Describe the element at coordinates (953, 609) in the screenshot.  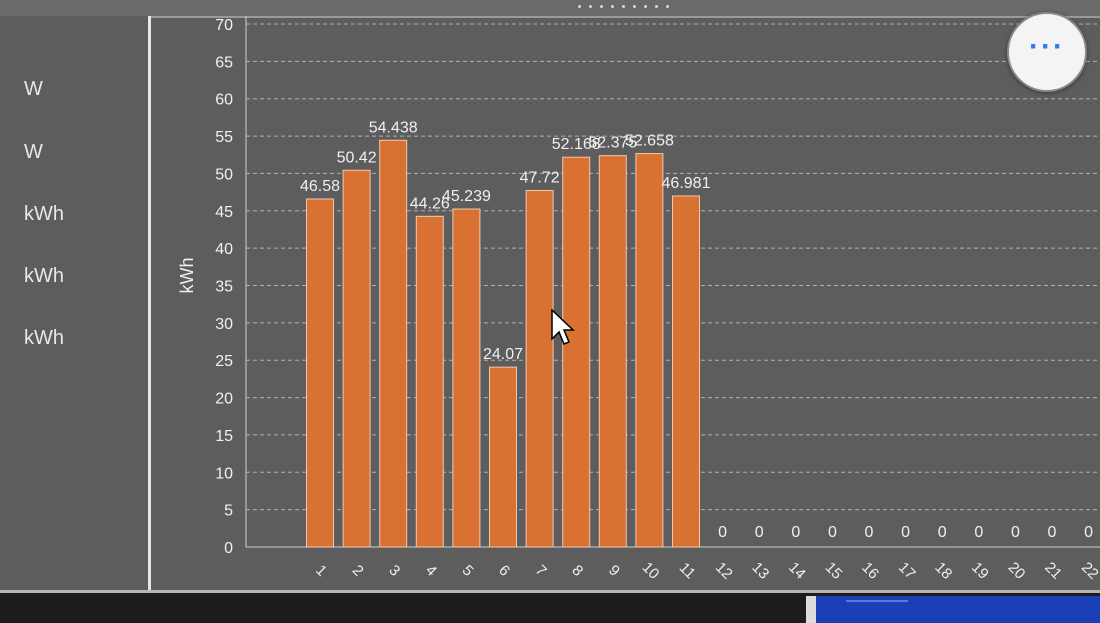
I see `bottom-bar-highlight` at that location.